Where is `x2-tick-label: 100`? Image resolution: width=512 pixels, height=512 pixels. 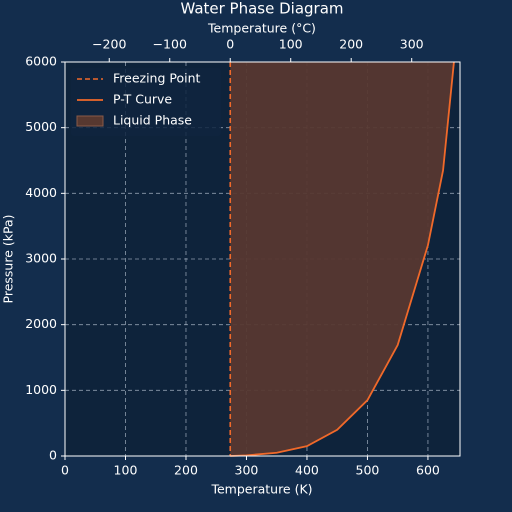
x2-tick-label: 100 is located at coordinates (291, 44).